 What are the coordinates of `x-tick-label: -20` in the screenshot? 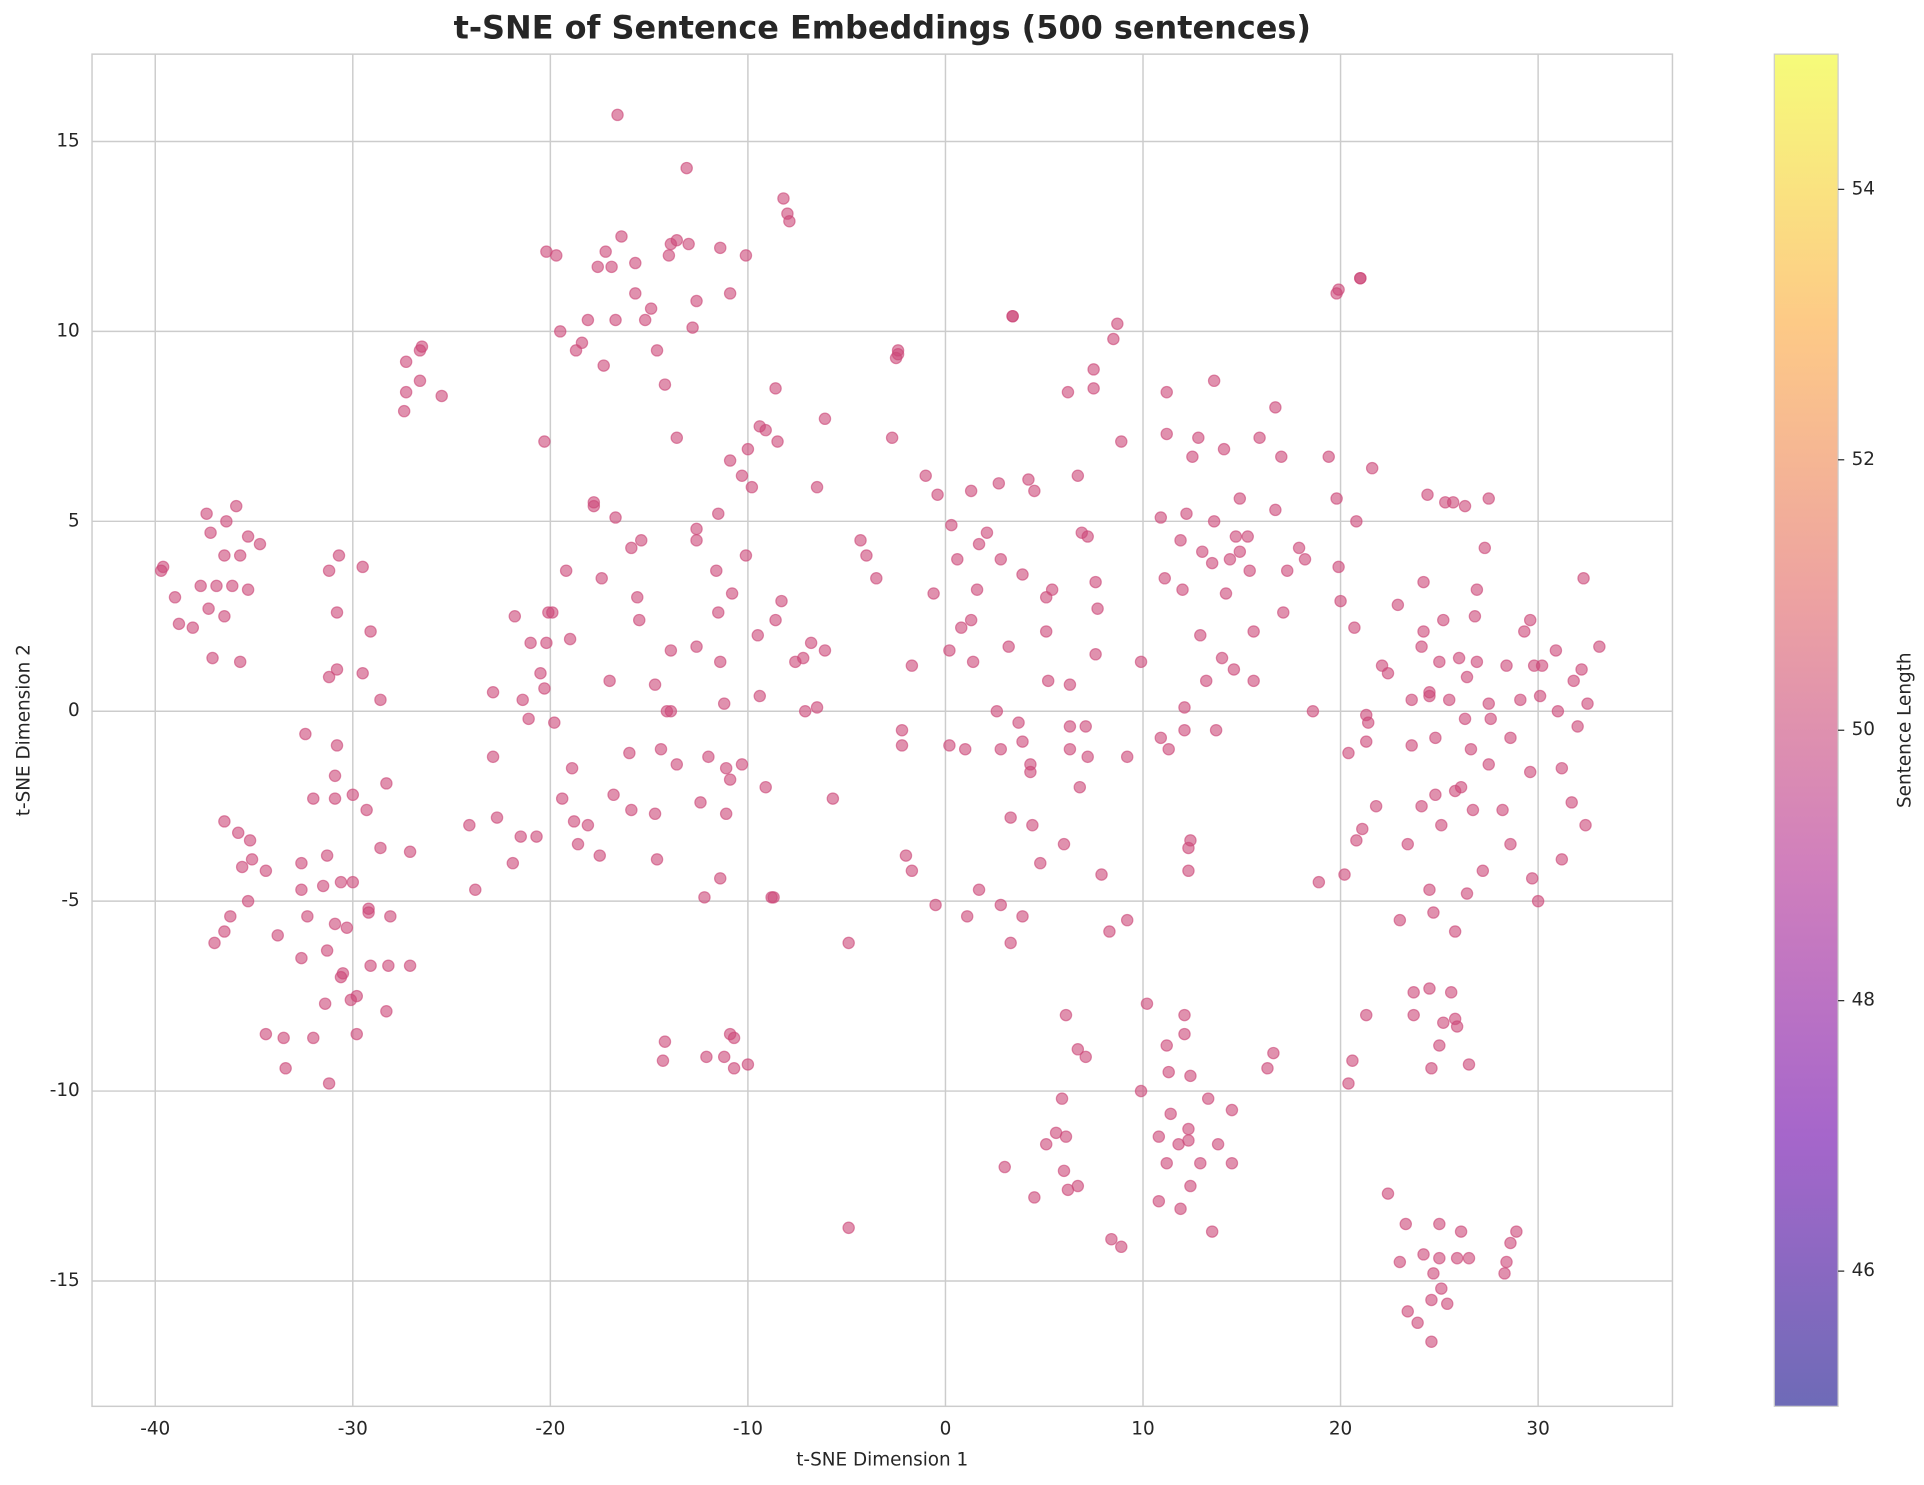 It's located at (550, 1429).